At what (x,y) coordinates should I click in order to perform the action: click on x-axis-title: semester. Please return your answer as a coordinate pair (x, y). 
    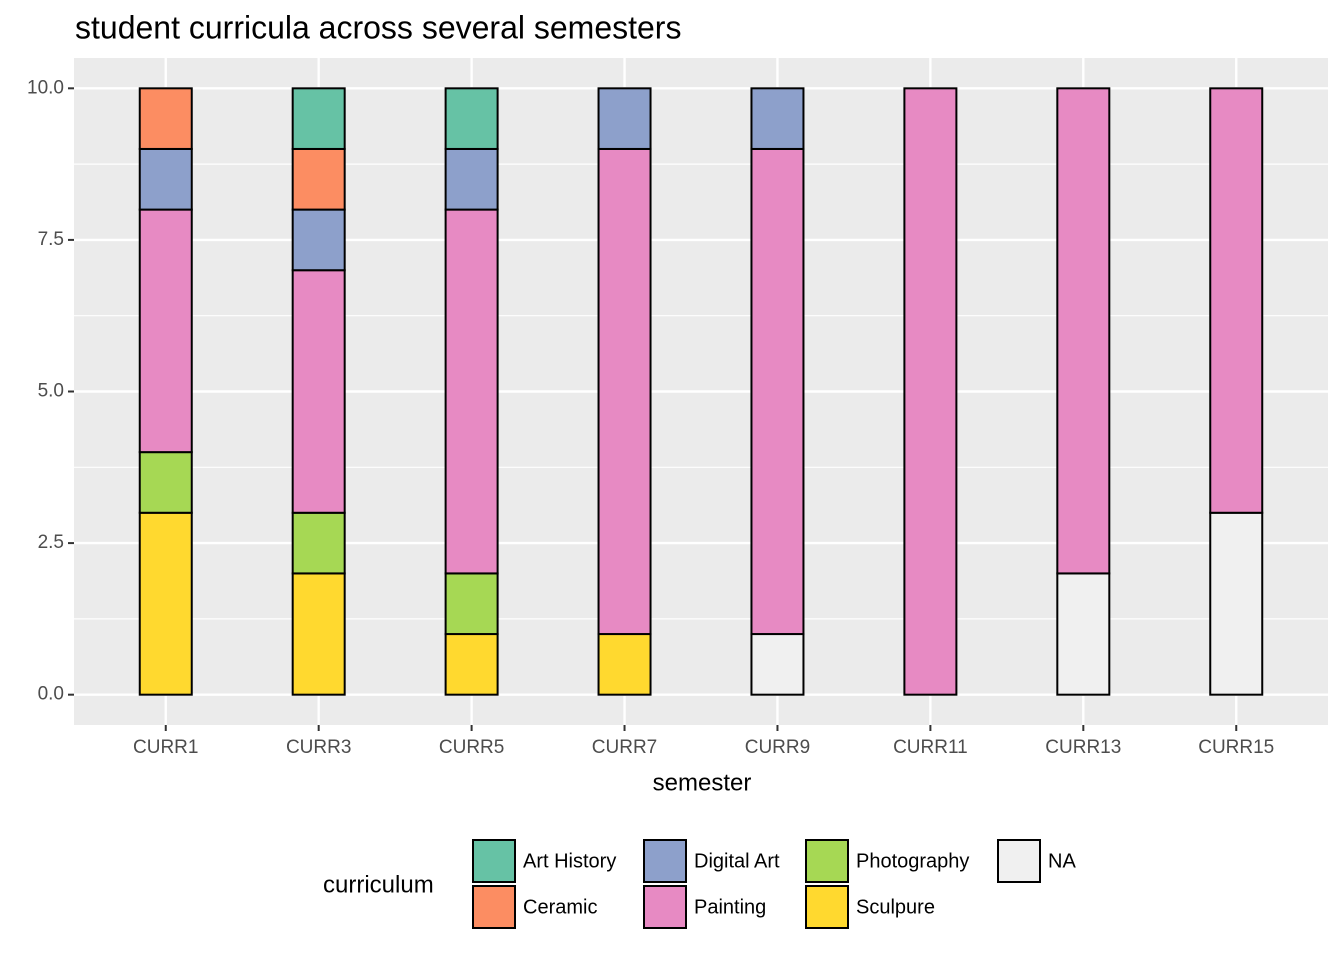
    Looking at the image, I should click on (702, 782).